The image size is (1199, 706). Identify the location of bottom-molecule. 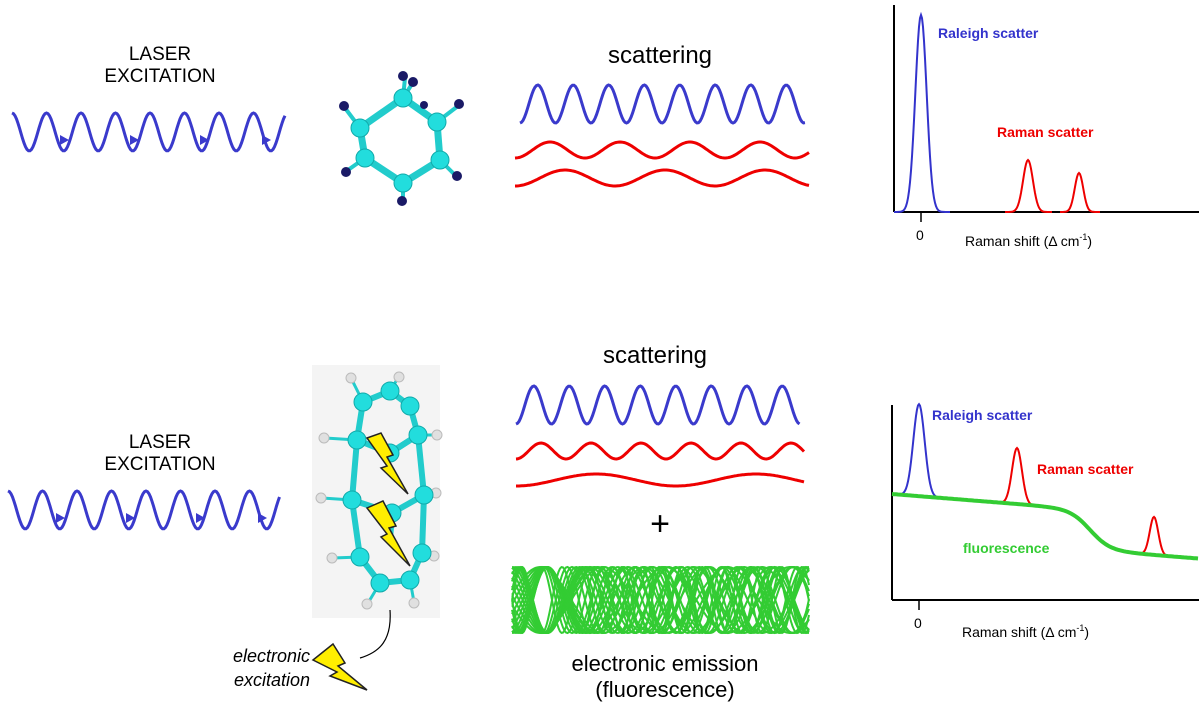
(377, 512).